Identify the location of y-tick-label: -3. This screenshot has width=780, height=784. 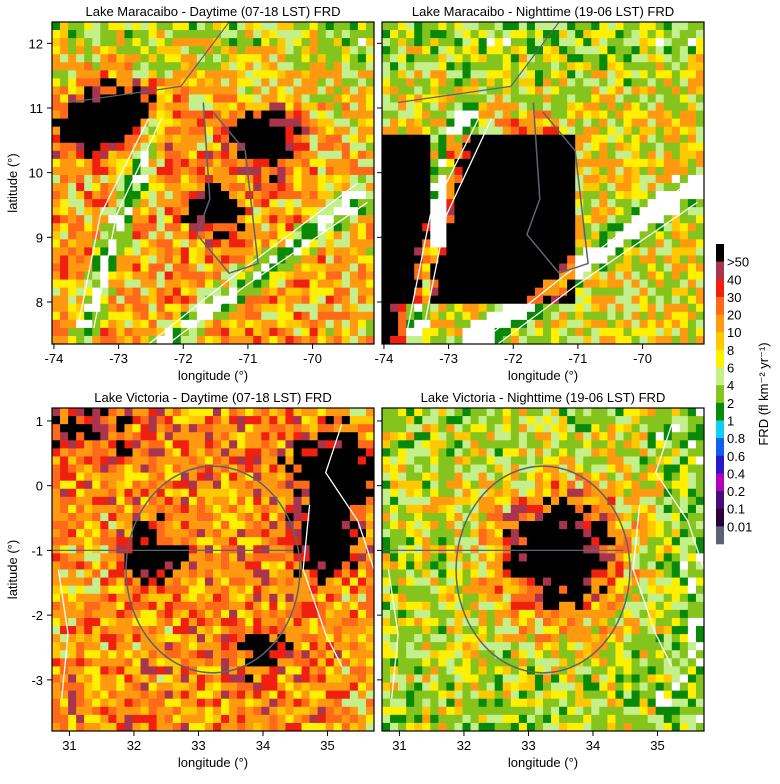
(37, 680).